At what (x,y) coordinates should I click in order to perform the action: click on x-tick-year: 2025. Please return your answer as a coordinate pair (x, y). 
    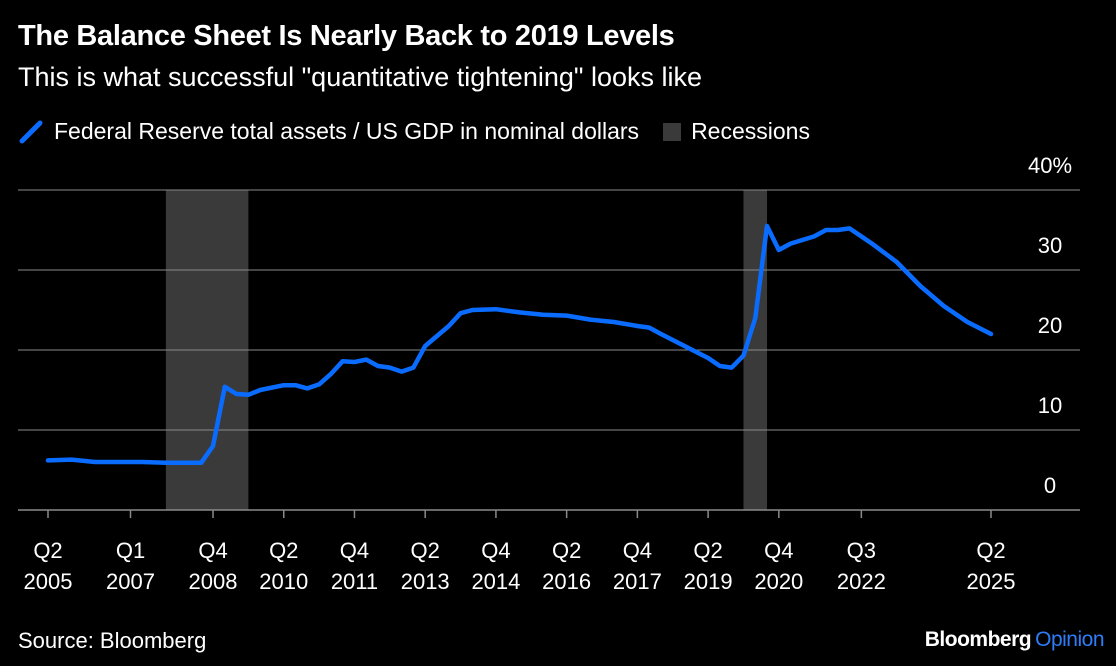
    Looking at the image, I should click on (991, 581).